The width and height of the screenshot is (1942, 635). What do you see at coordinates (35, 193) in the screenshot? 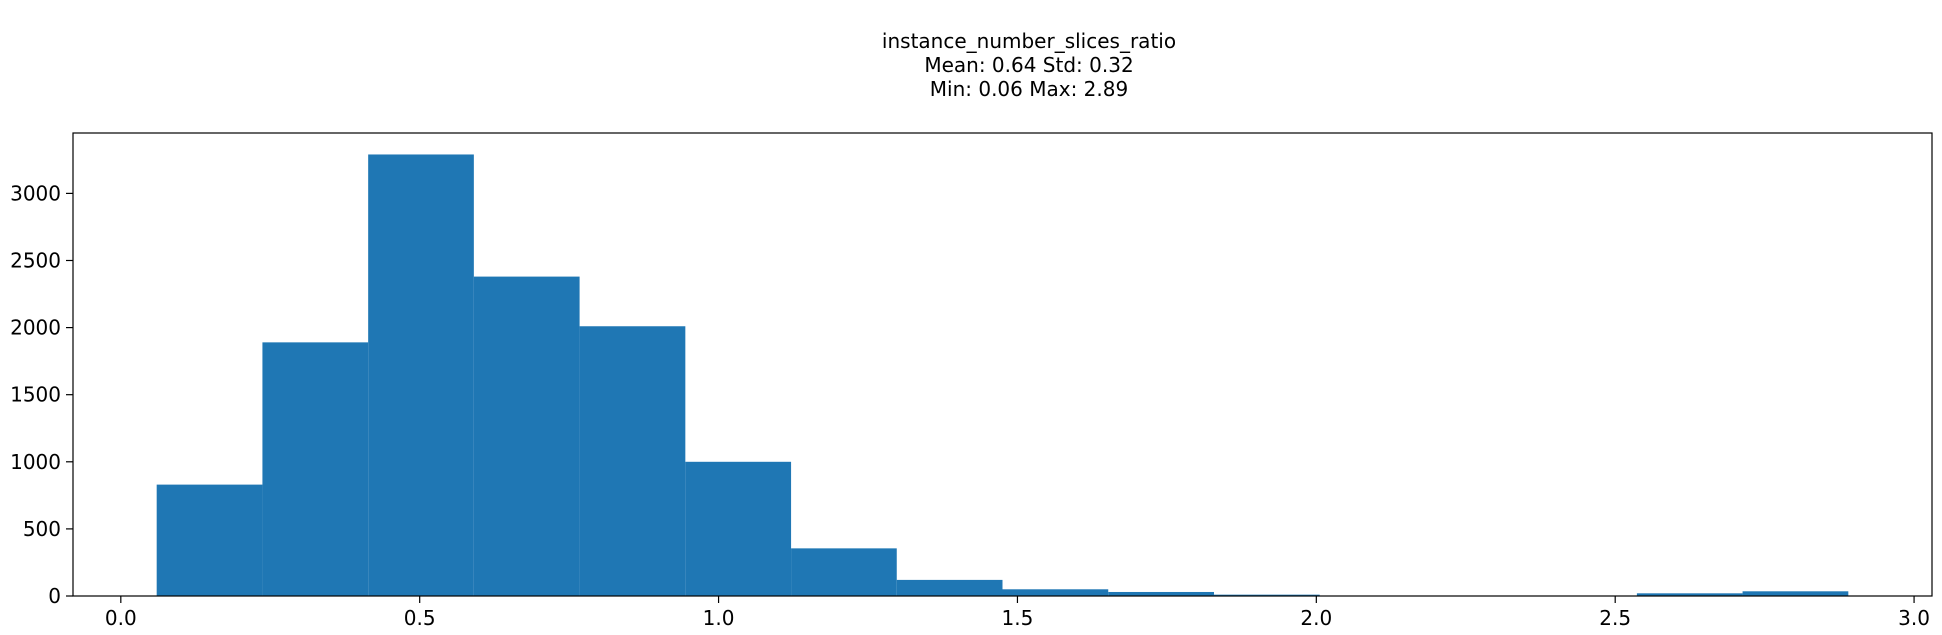
I see `y-tick-label: 3000` at bounding box center [35, 193].